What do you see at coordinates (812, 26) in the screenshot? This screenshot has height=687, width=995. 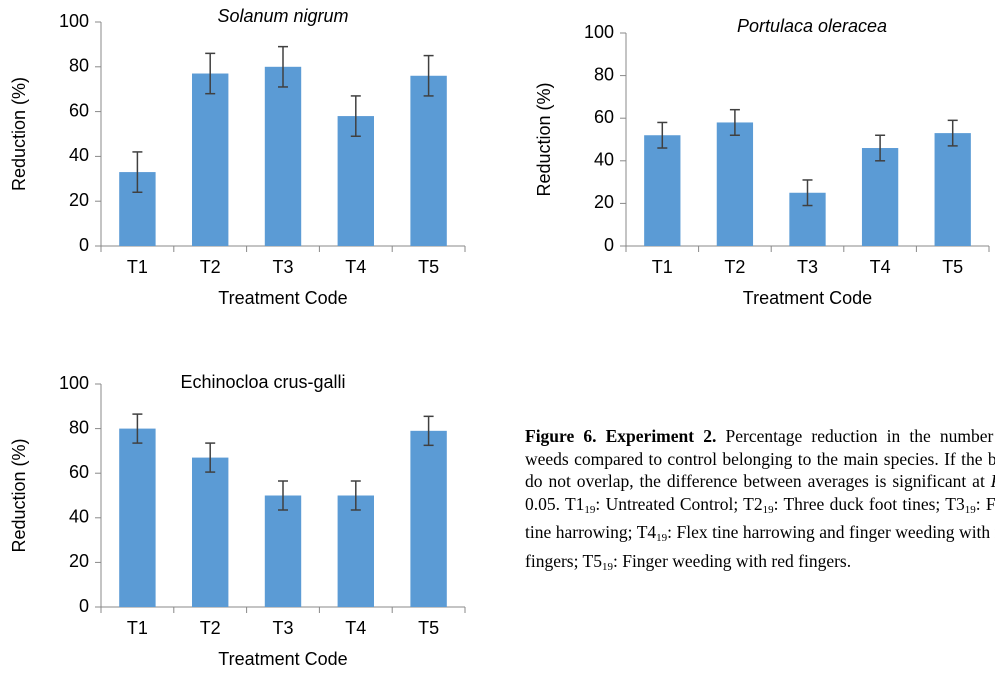 I see `chart-title: Portulaca oleracea` at bounding box center [812, 26].